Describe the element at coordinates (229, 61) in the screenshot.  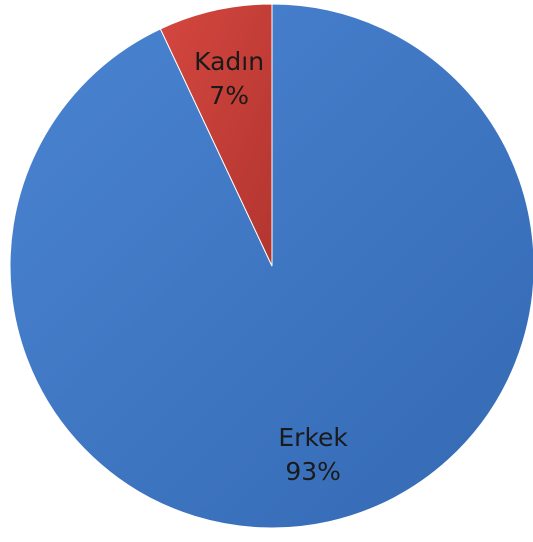
I see `slice-label-name: Kadın` at that location.